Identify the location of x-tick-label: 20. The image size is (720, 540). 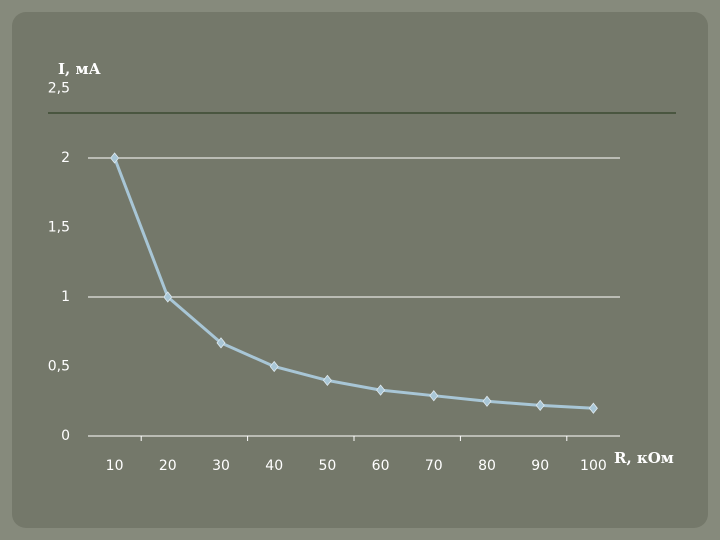
(168, 466).